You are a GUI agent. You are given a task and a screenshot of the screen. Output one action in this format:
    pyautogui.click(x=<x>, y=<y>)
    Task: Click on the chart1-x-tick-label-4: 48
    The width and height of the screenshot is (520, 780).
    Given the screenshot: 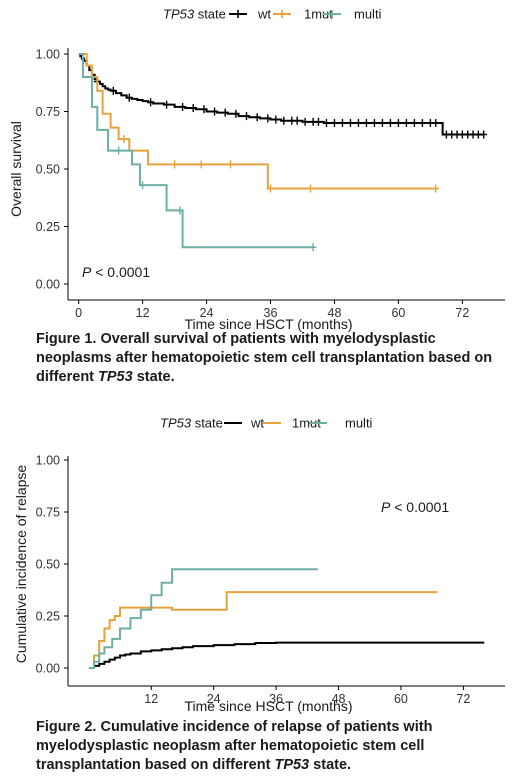 What is the action you would take?
    pyautogui.click(x=335, y=313)
    